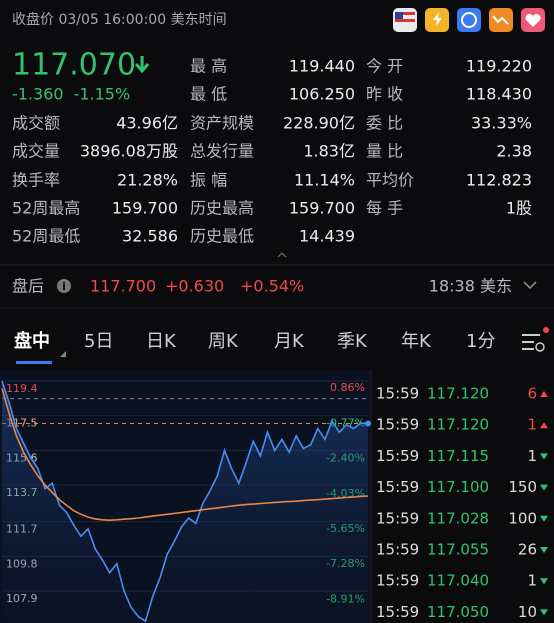  What do you see at coordinates (282, 255) in the screenshot?
I see `expand-caret` at bounding box center [282, 255].